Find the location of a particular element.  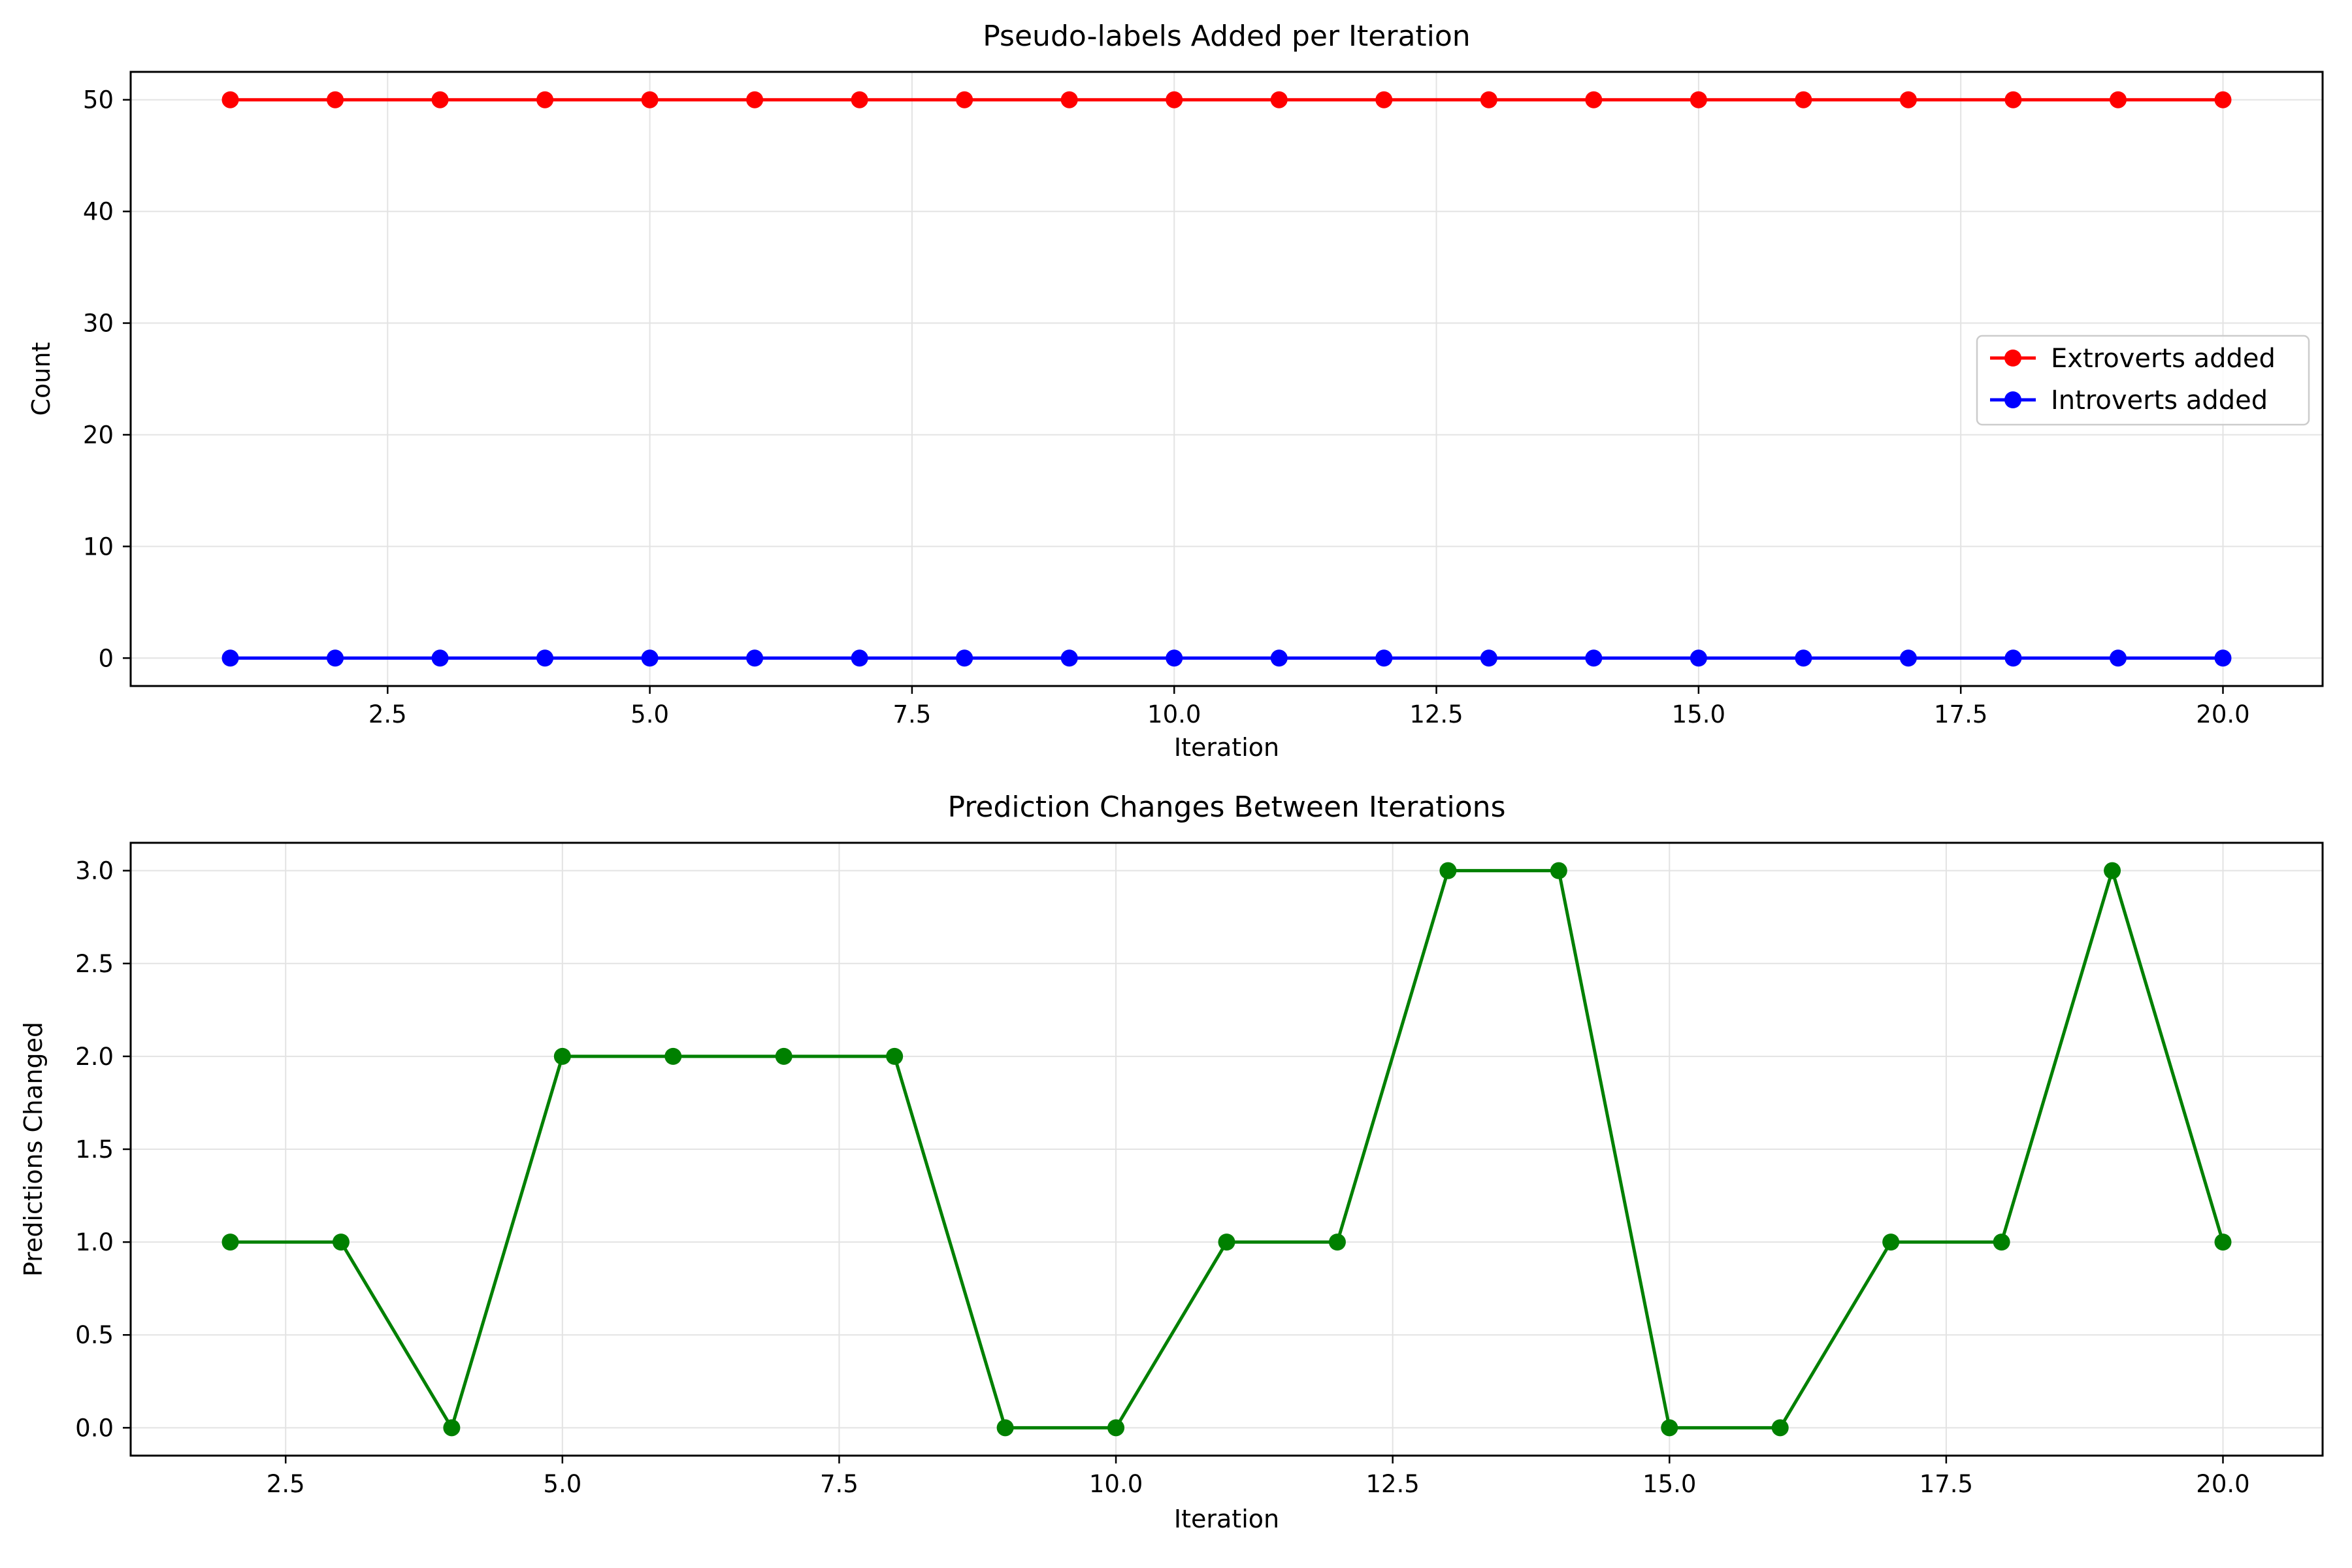

legend-box is located at coordinates (2143, 380).